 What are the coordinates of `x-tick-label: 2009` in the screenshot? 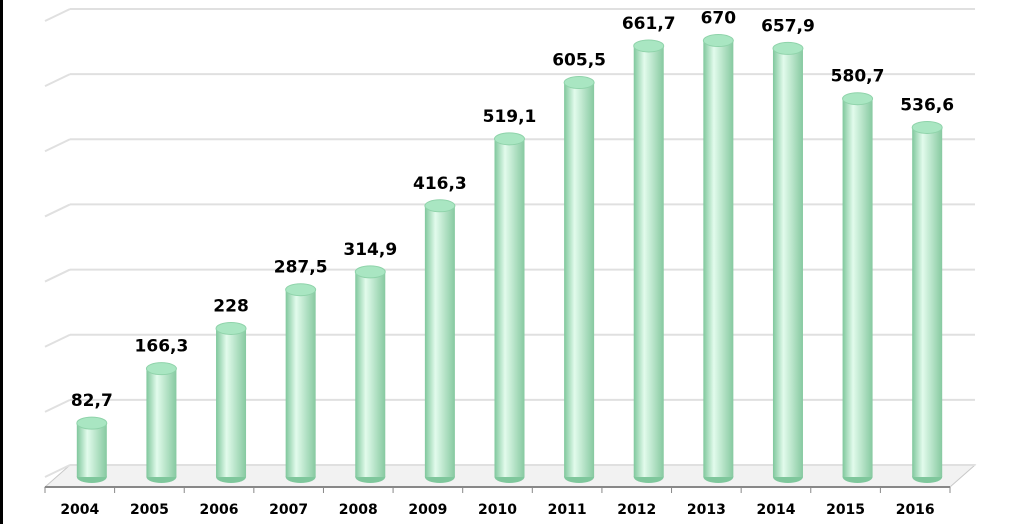 It's located at (427, 510).